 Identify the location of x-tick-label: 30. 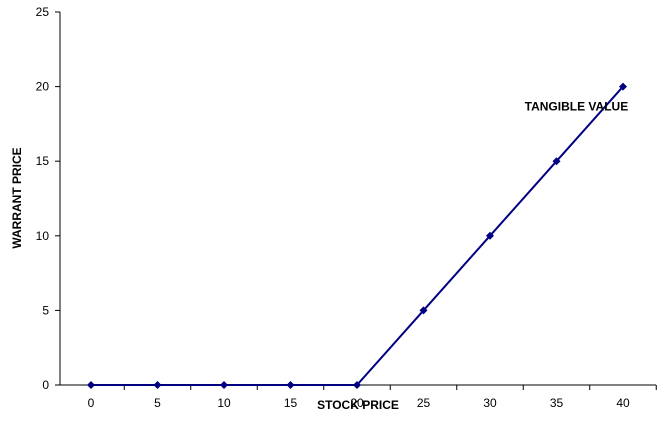
(490, 403).